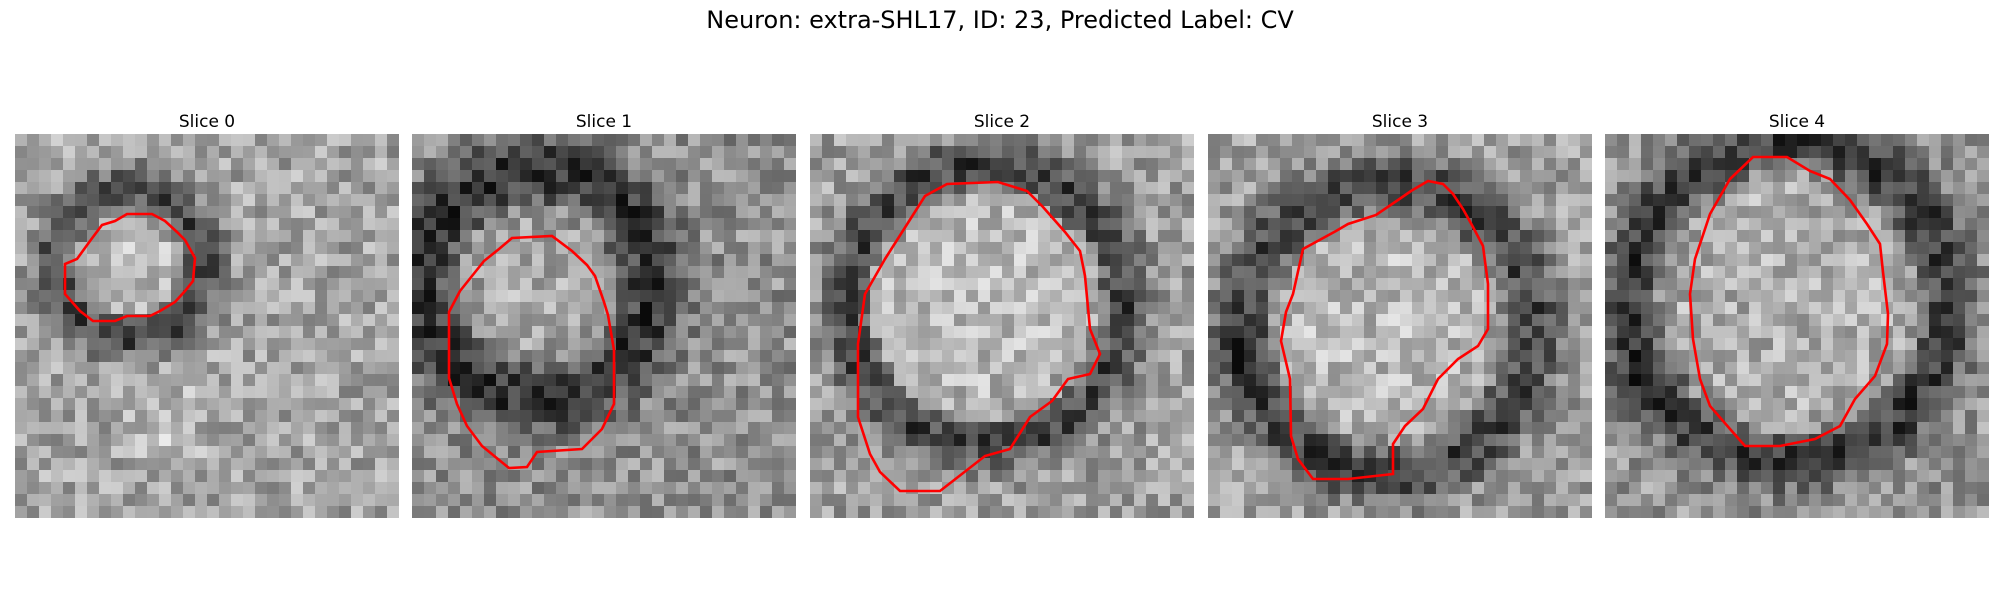  What do you see at coordinates (207, 122) in the screenshot?
I see `slice-title: Slice 0` at bounding box center [207, 122].